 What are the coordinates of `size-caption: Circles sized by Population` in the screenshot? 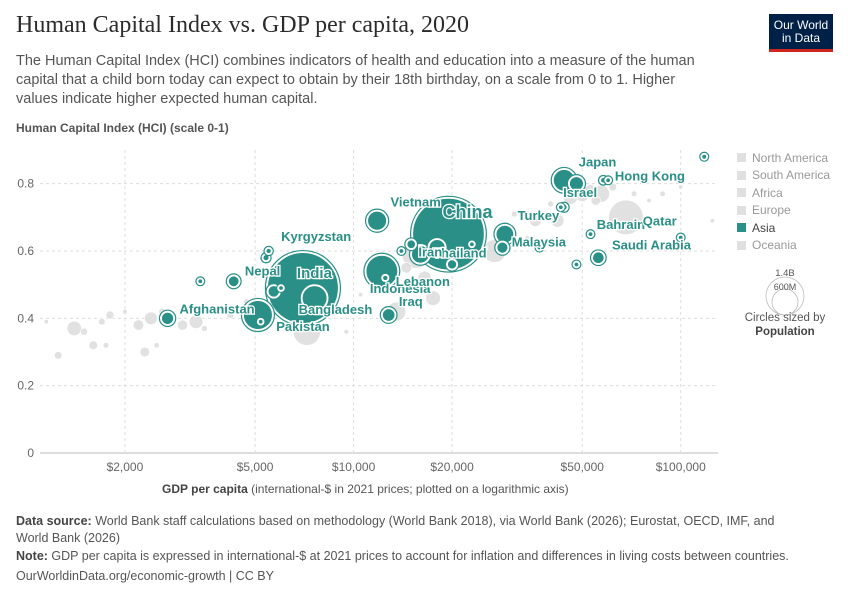 It's located at (785, 325).